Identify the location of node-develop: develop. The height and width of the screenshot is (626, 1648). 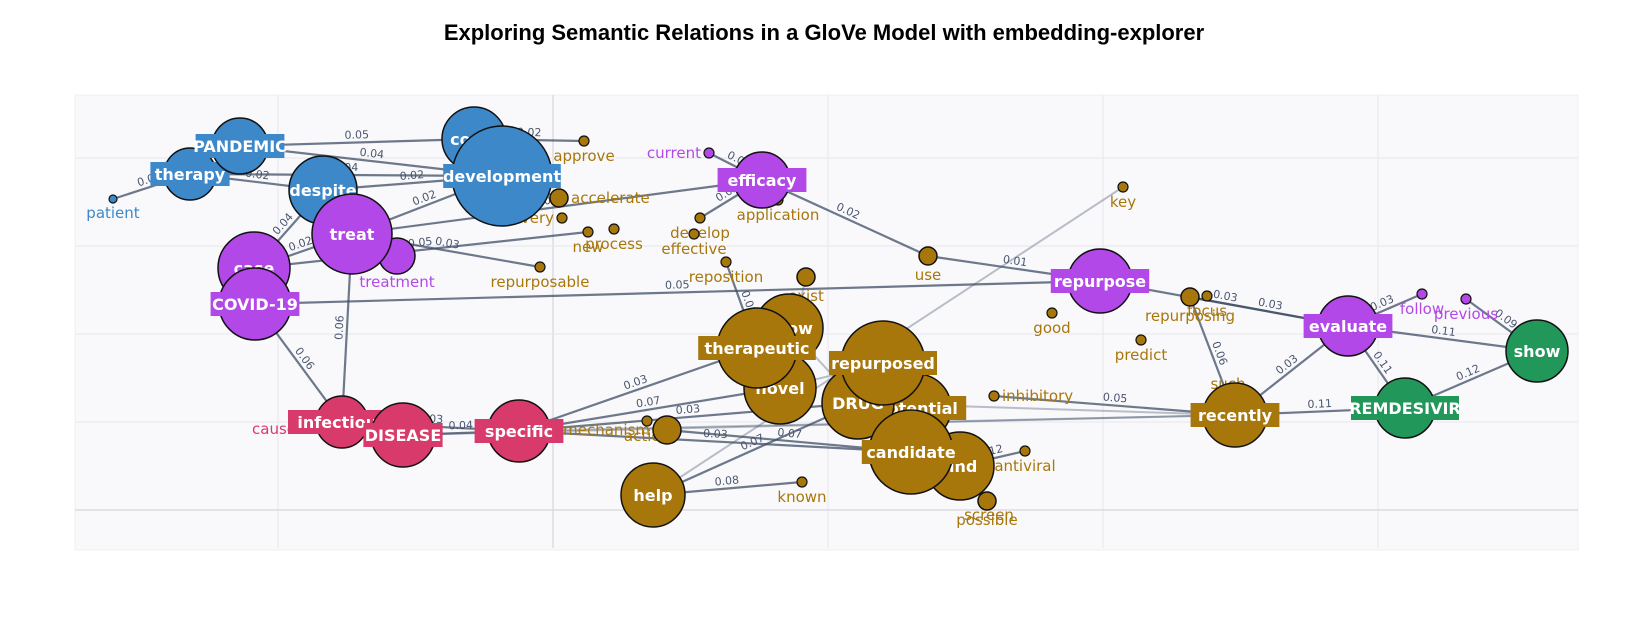
(700, 227).